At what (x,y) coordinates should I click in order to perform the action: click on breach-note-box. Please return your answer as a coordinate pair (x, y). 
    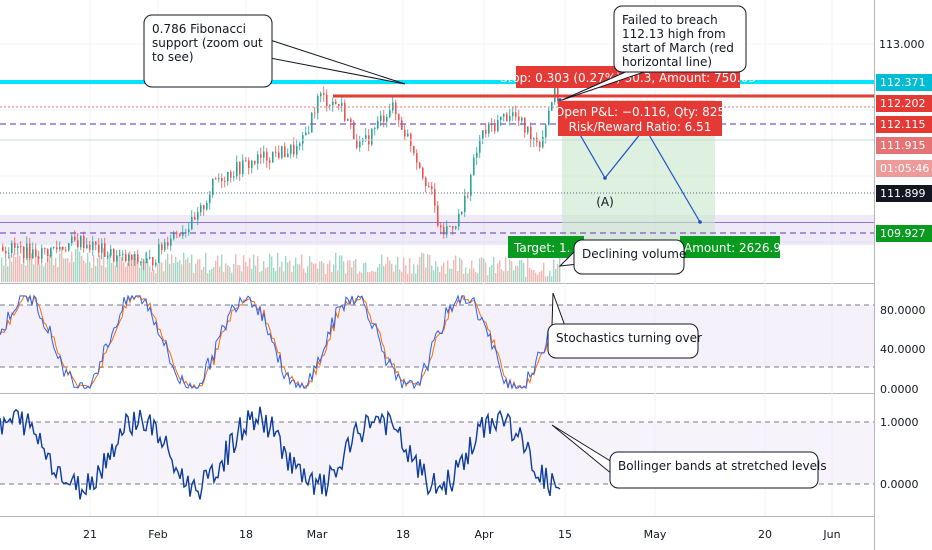
    Looking at the image, I should click on (680, 39).